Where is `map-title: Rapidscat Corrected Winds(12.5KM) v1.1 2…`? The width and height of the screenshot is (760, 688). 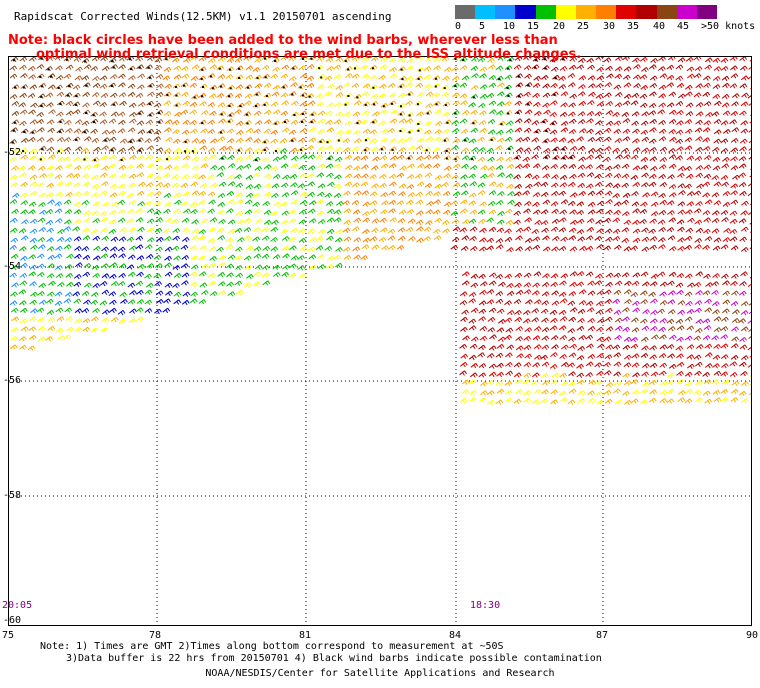 map-title: Rapidscat Corrected Winds(12.5KM) v1.1 2… is located at coordinates (203, 16).